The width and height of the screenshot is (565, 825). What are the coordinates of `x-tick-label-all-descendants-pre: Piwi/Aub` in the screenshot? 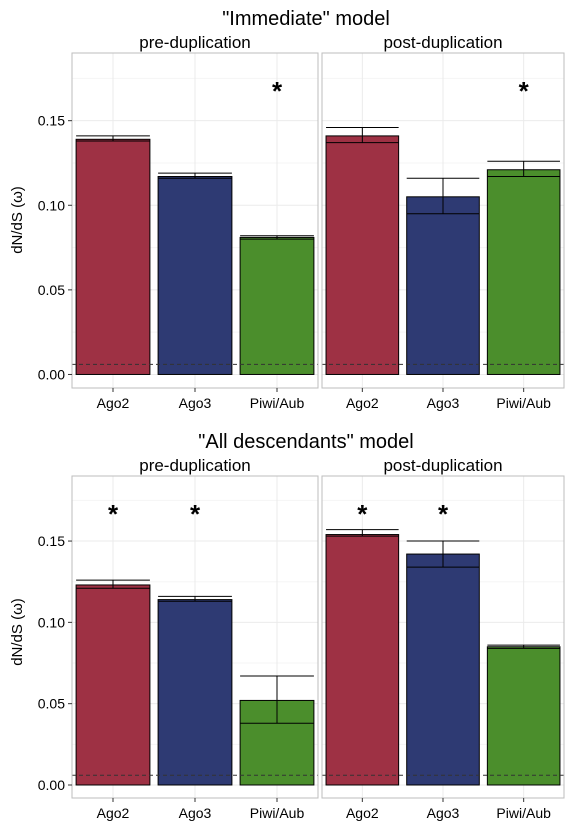 It's located at (277, 813).